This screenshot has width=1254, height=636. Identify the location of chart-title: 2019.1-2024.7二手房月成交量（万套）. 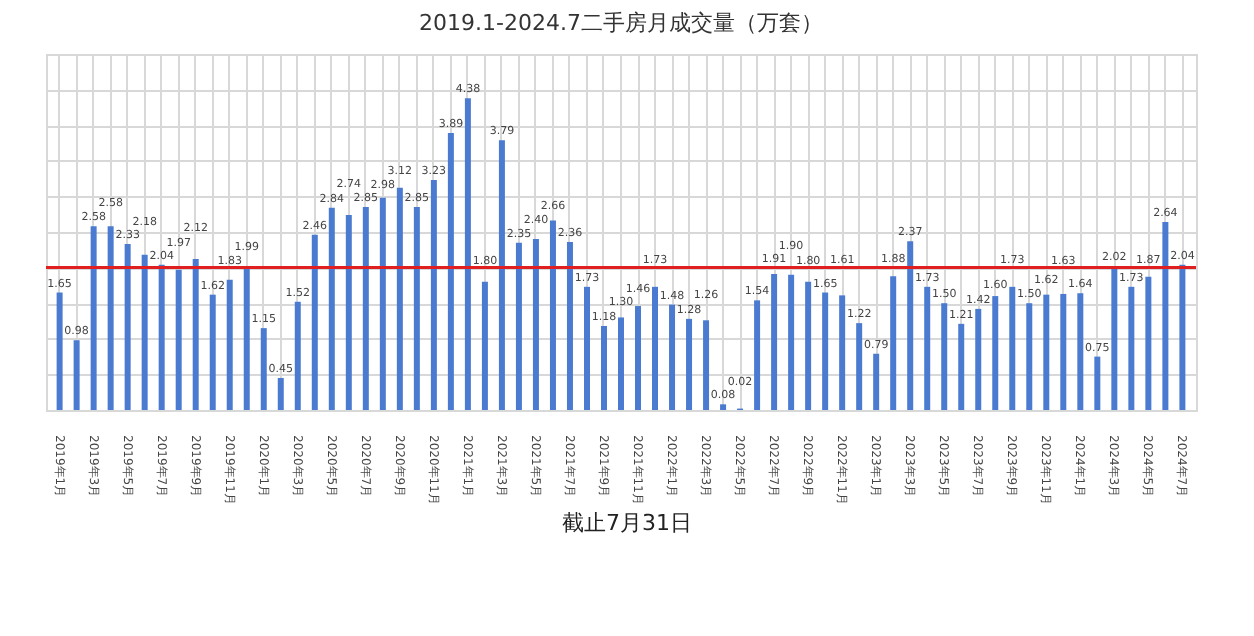
(621, 23).